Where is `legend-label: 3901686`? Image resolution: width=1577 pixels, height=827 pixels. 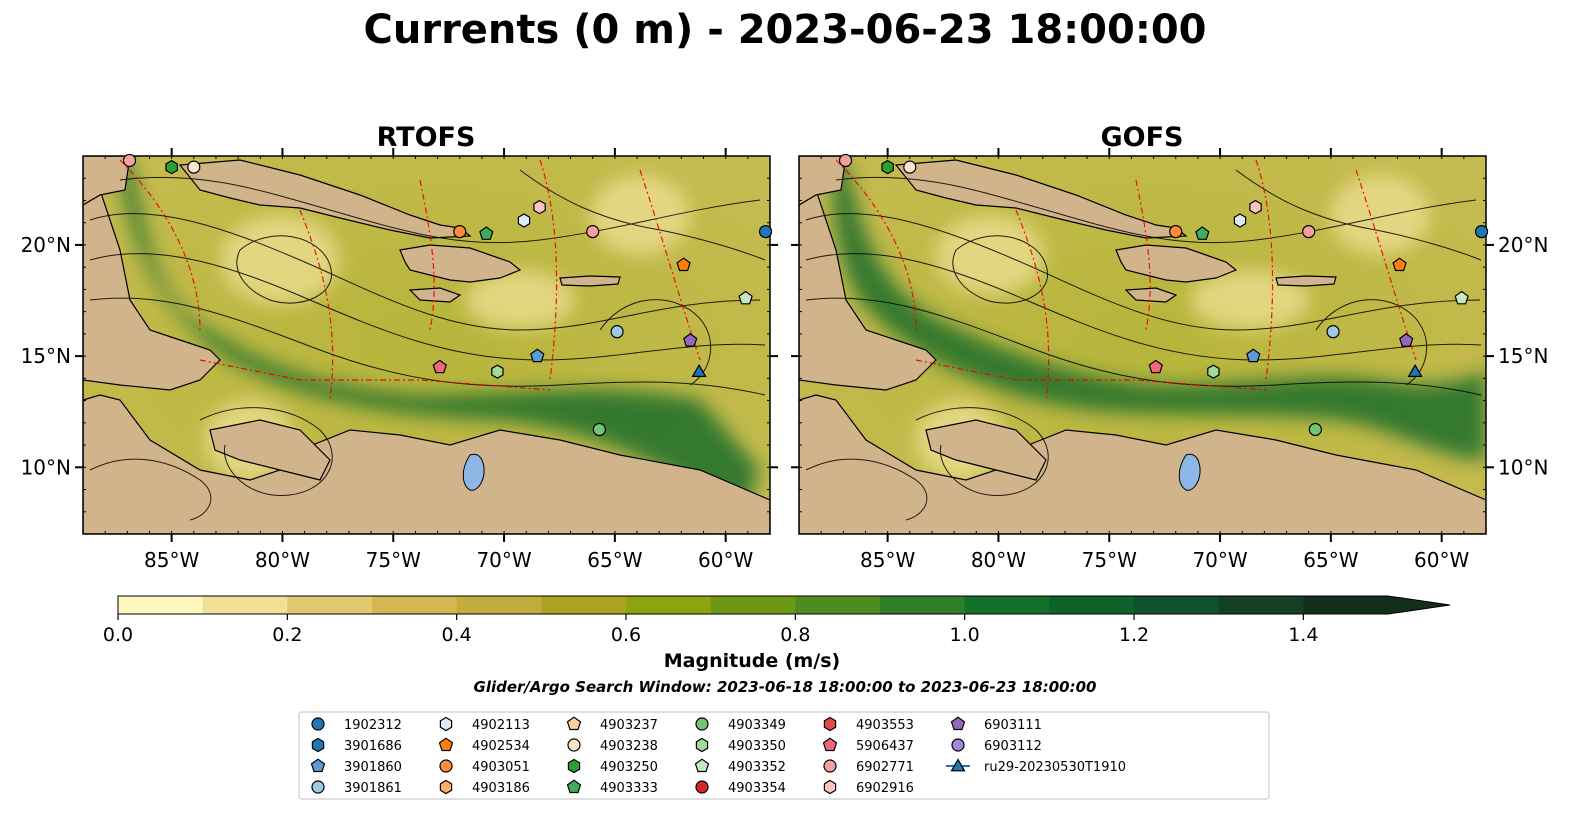
legend-label: 3901686 is located at coordinates (373, 746).